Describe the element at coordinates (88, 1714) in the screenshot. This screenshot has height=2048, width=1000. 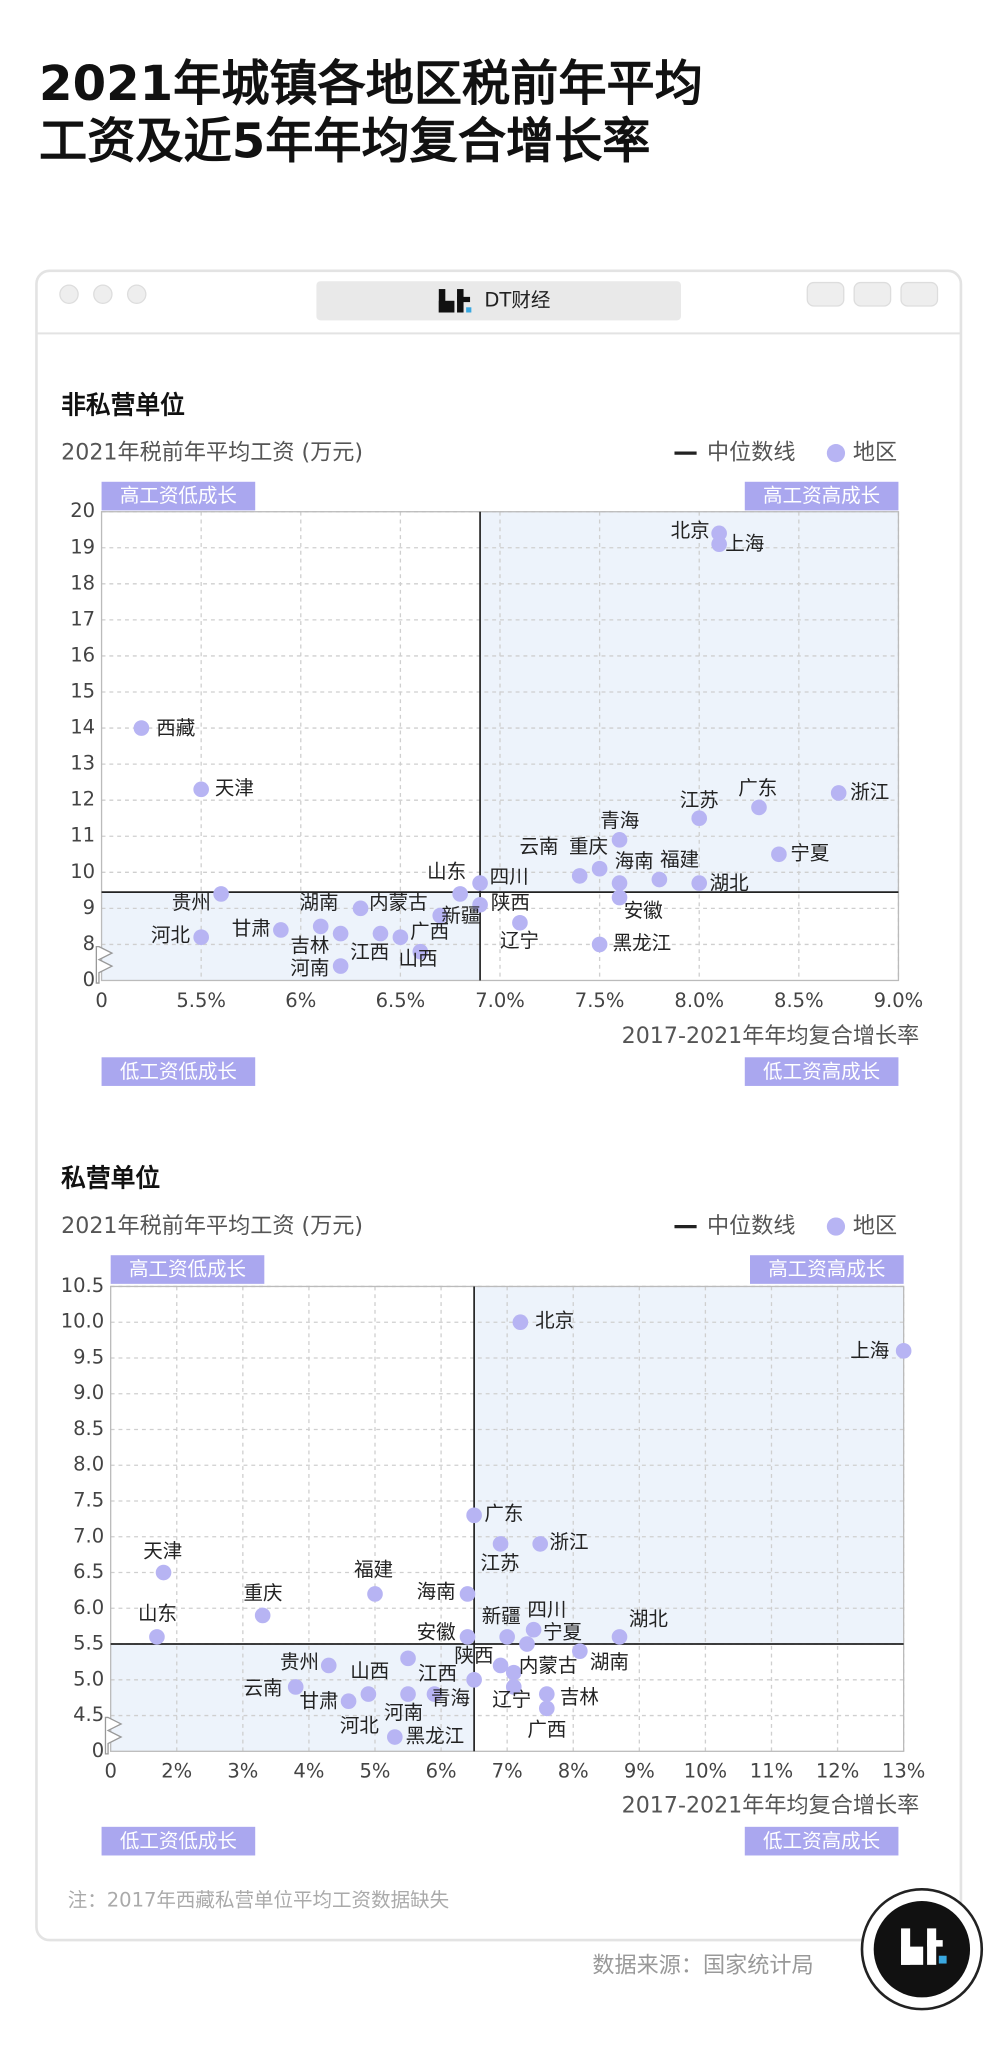
I see `y-tick-label: 4.5` at that location.